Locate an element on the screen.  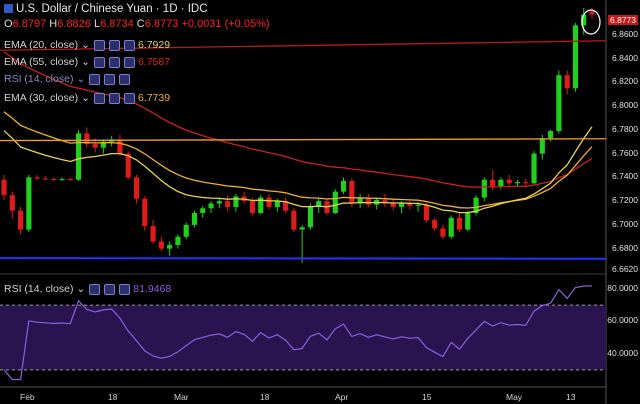
rsi-tick-label: 60.0000 is located at coordinates (622, 320).